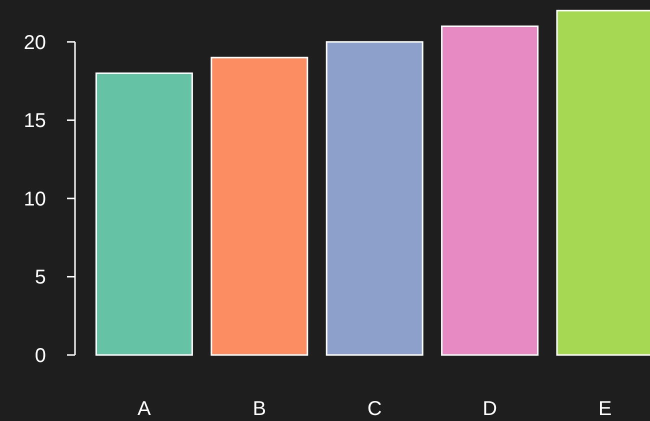 The height and width of the screenshot is (421, 650). What do you see at coordinates (35, 43) in the screenshot?
I see `y-tick-label: 20` at bounding box center [35, 43].